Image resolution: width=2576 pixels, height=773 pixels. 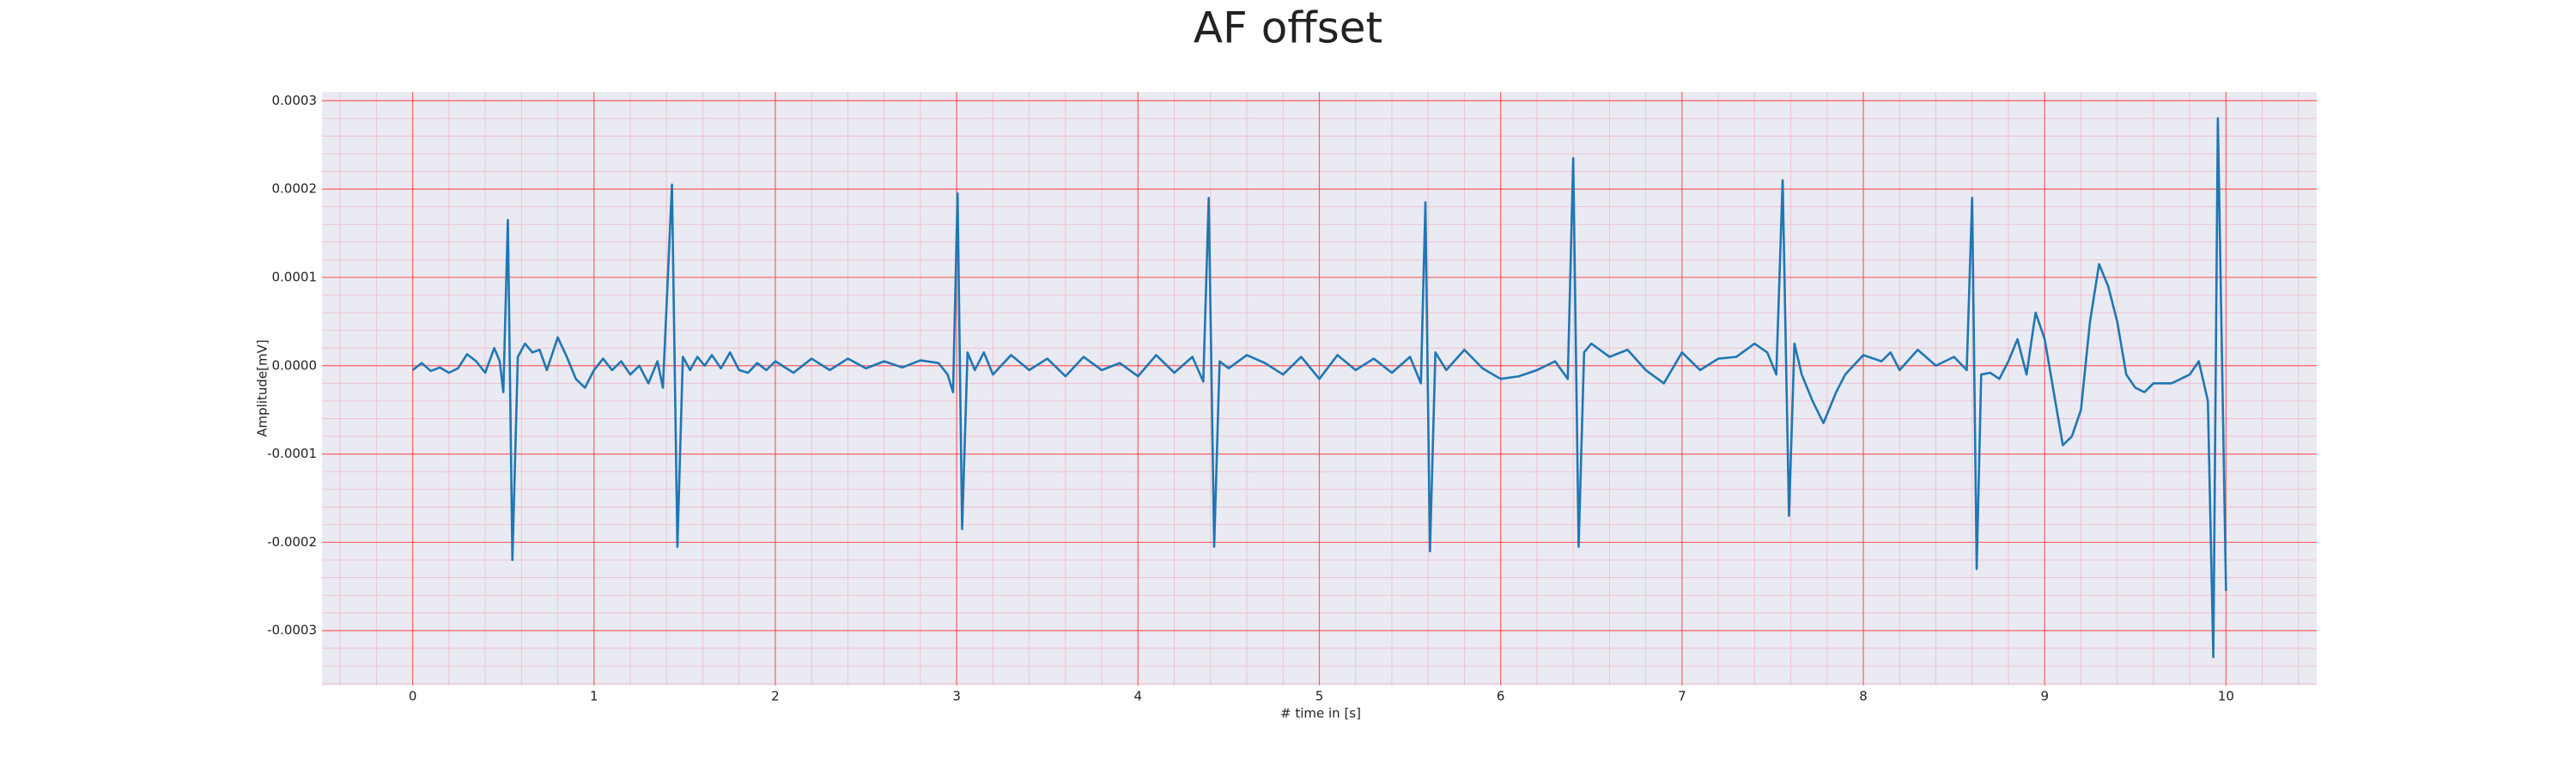 I want to click on y-axis-label: Amplitude[mV], so click(x=262, y=387).